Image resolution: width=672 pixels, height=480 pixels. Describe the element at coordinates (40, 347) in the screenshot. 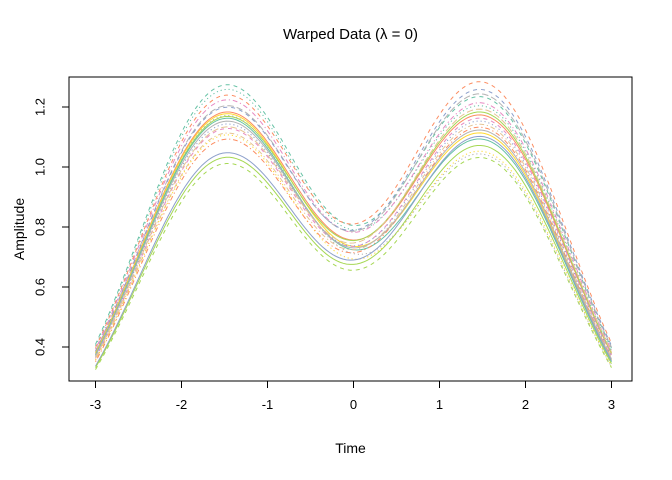

I see `y-tick-label: 0.4` at that location.